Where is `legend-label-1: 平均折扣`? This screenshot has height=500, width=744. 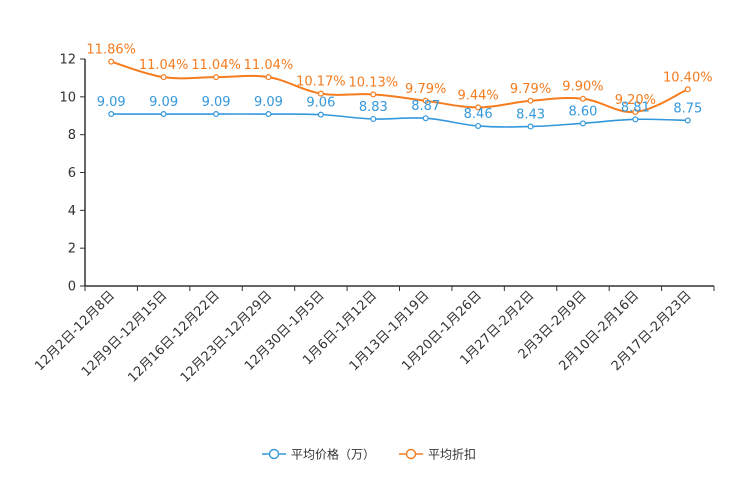
legend-label-1: 平均折扣 is located at coordinates (452, 454).